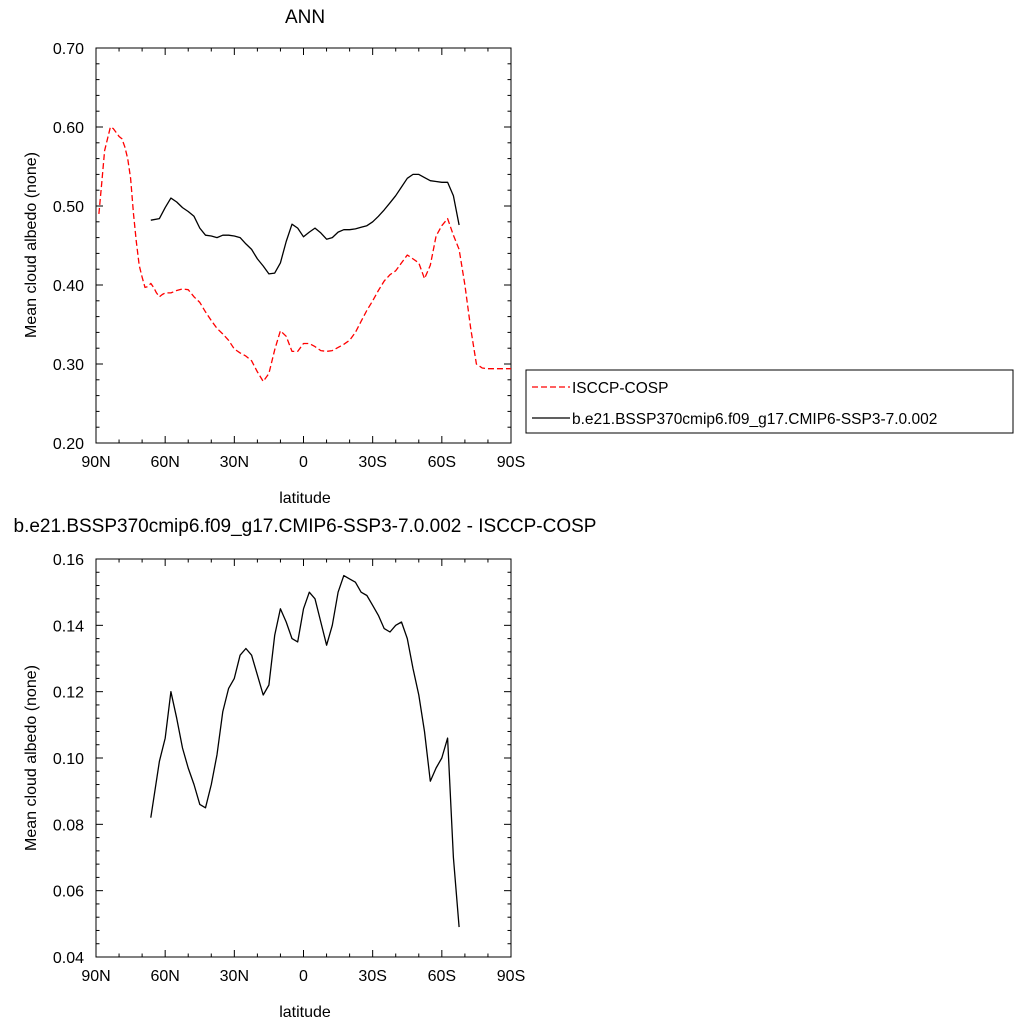 The image size is (1024, 1024). Describe the element at coordinates (305, 498) in the screenshot. I see `panel-1-x-axis-label: latitude` at that location.